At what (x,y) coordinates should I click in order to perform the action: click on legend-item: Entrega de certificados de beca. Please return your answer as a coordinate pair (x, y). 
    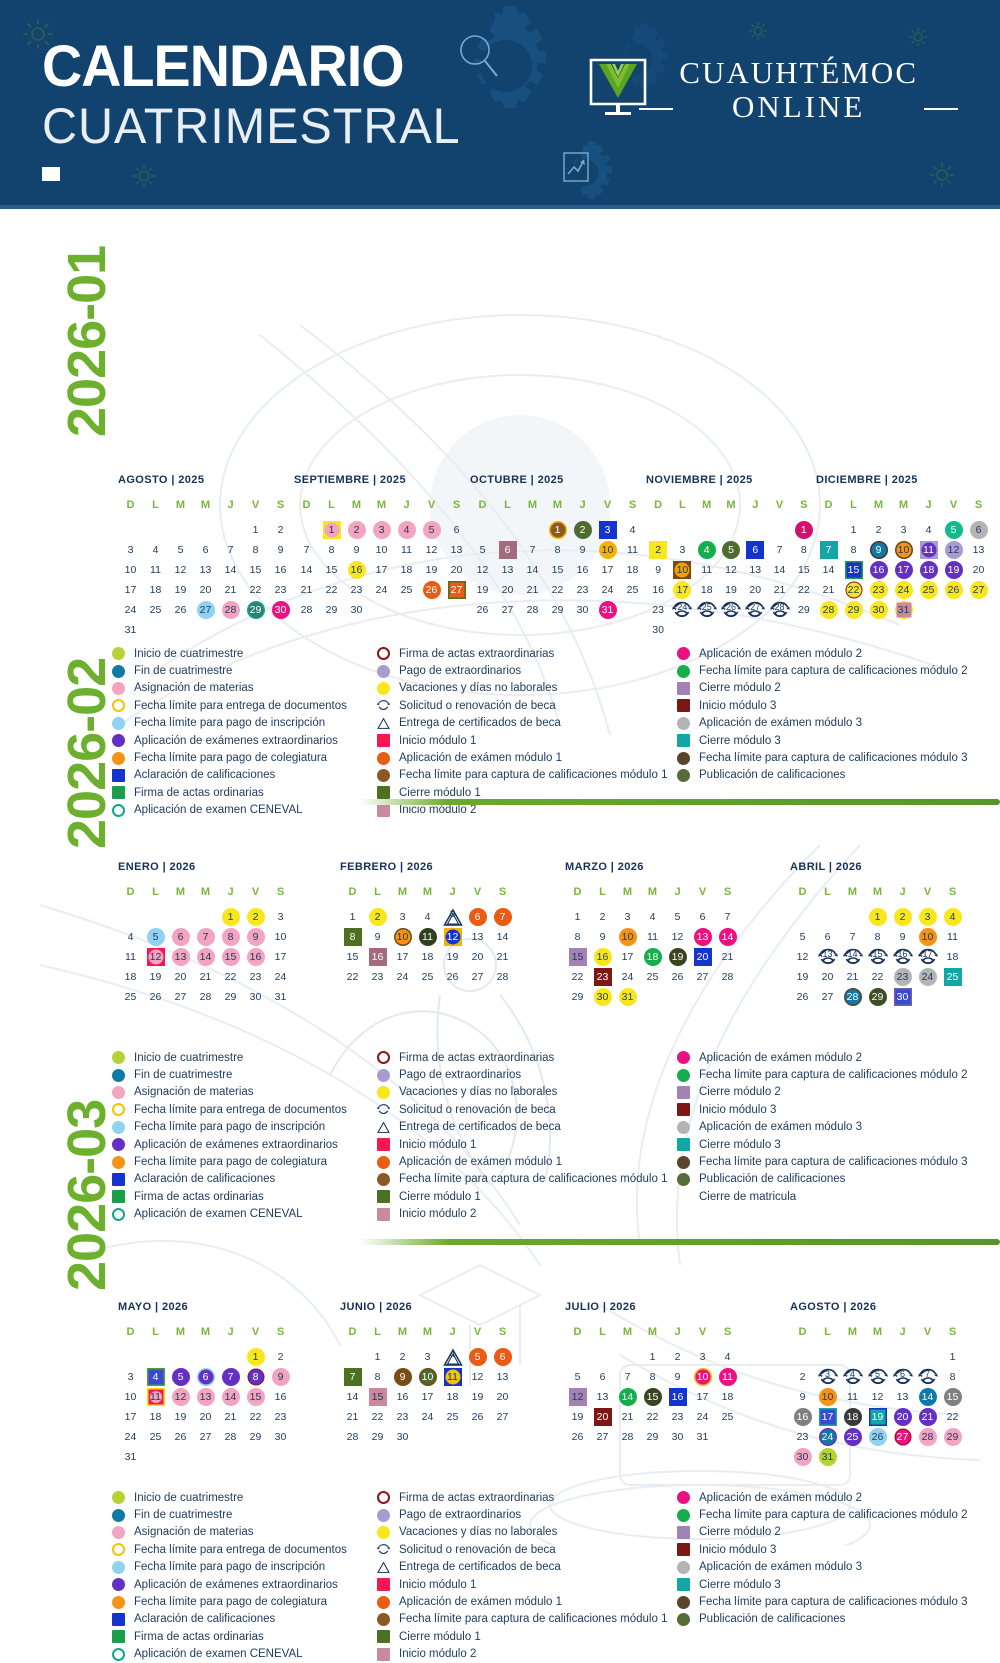
    Looking at the image, I should click on (527, 1567).